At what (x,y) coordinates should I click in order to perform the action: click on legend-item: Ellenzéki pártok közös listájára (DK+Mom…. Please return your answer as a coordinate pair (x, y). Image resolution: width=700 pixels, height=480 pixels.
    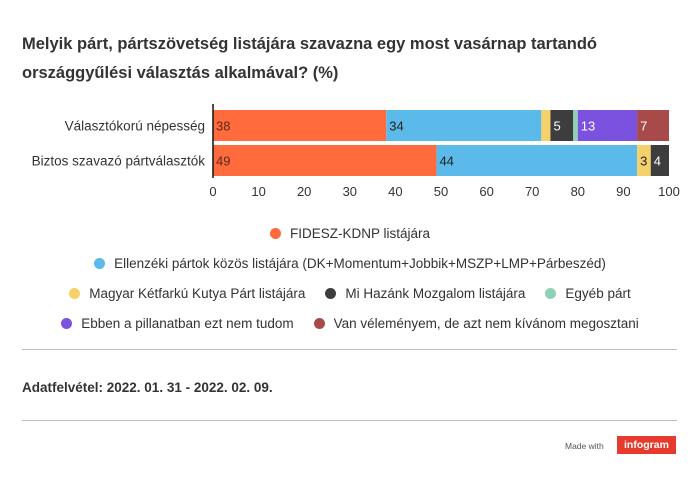
    Looking at the image, I should click on (350, 263).